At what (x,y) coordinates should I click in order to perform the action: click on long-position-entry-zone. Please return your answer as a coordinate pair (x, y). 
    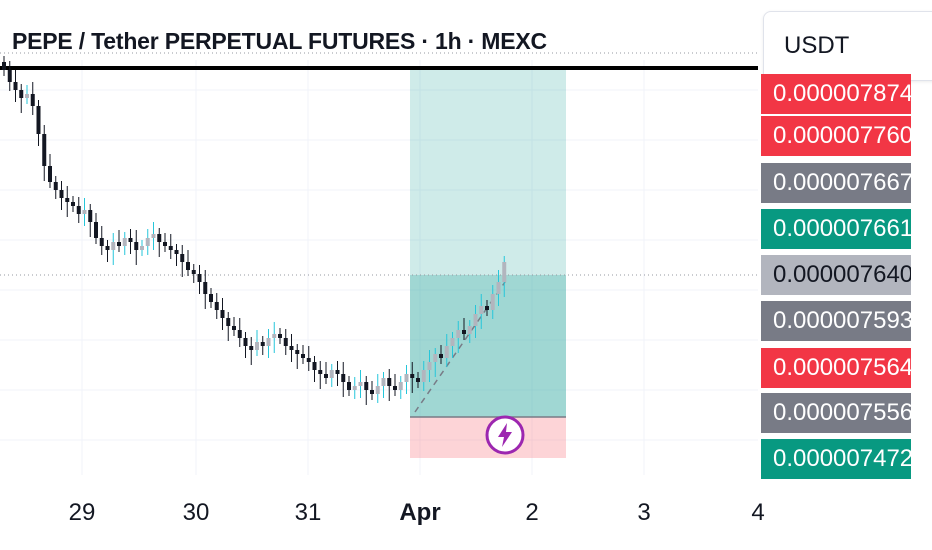
    Looking at the image, I should click on (488, 346).